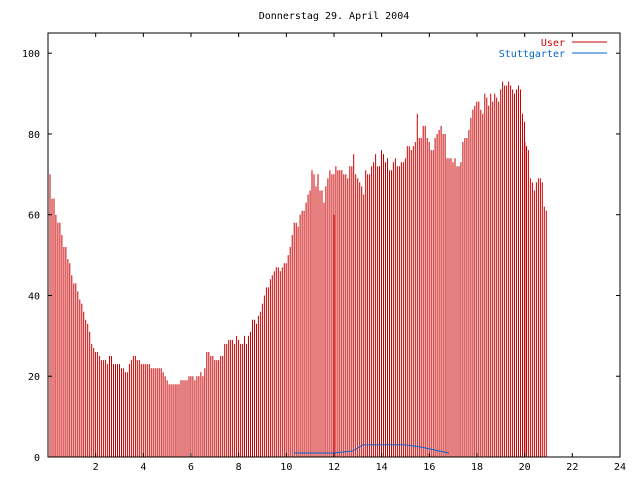 This screenshot has width=640, height=480. Describe the element at coordinates (382, 467) in the screenshot. I see `x-tick-label: 14` at that location.